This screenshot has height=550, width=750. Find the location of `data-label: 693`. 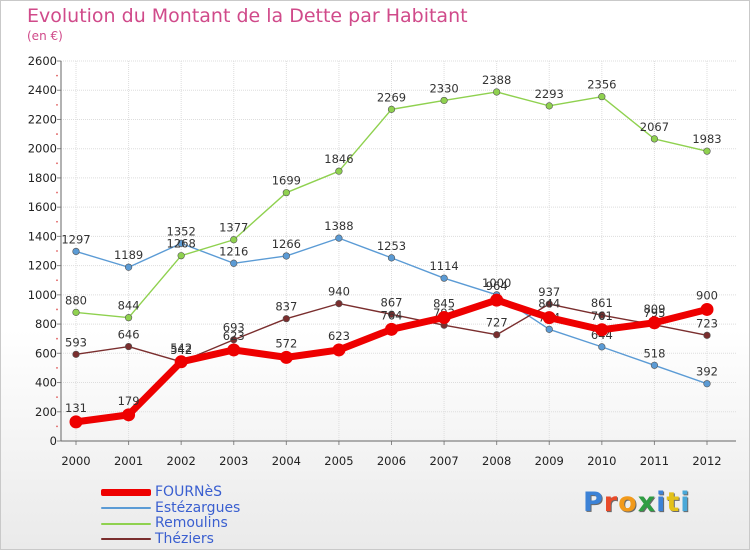

data-label: 693 is located at coordinates (234, 328).